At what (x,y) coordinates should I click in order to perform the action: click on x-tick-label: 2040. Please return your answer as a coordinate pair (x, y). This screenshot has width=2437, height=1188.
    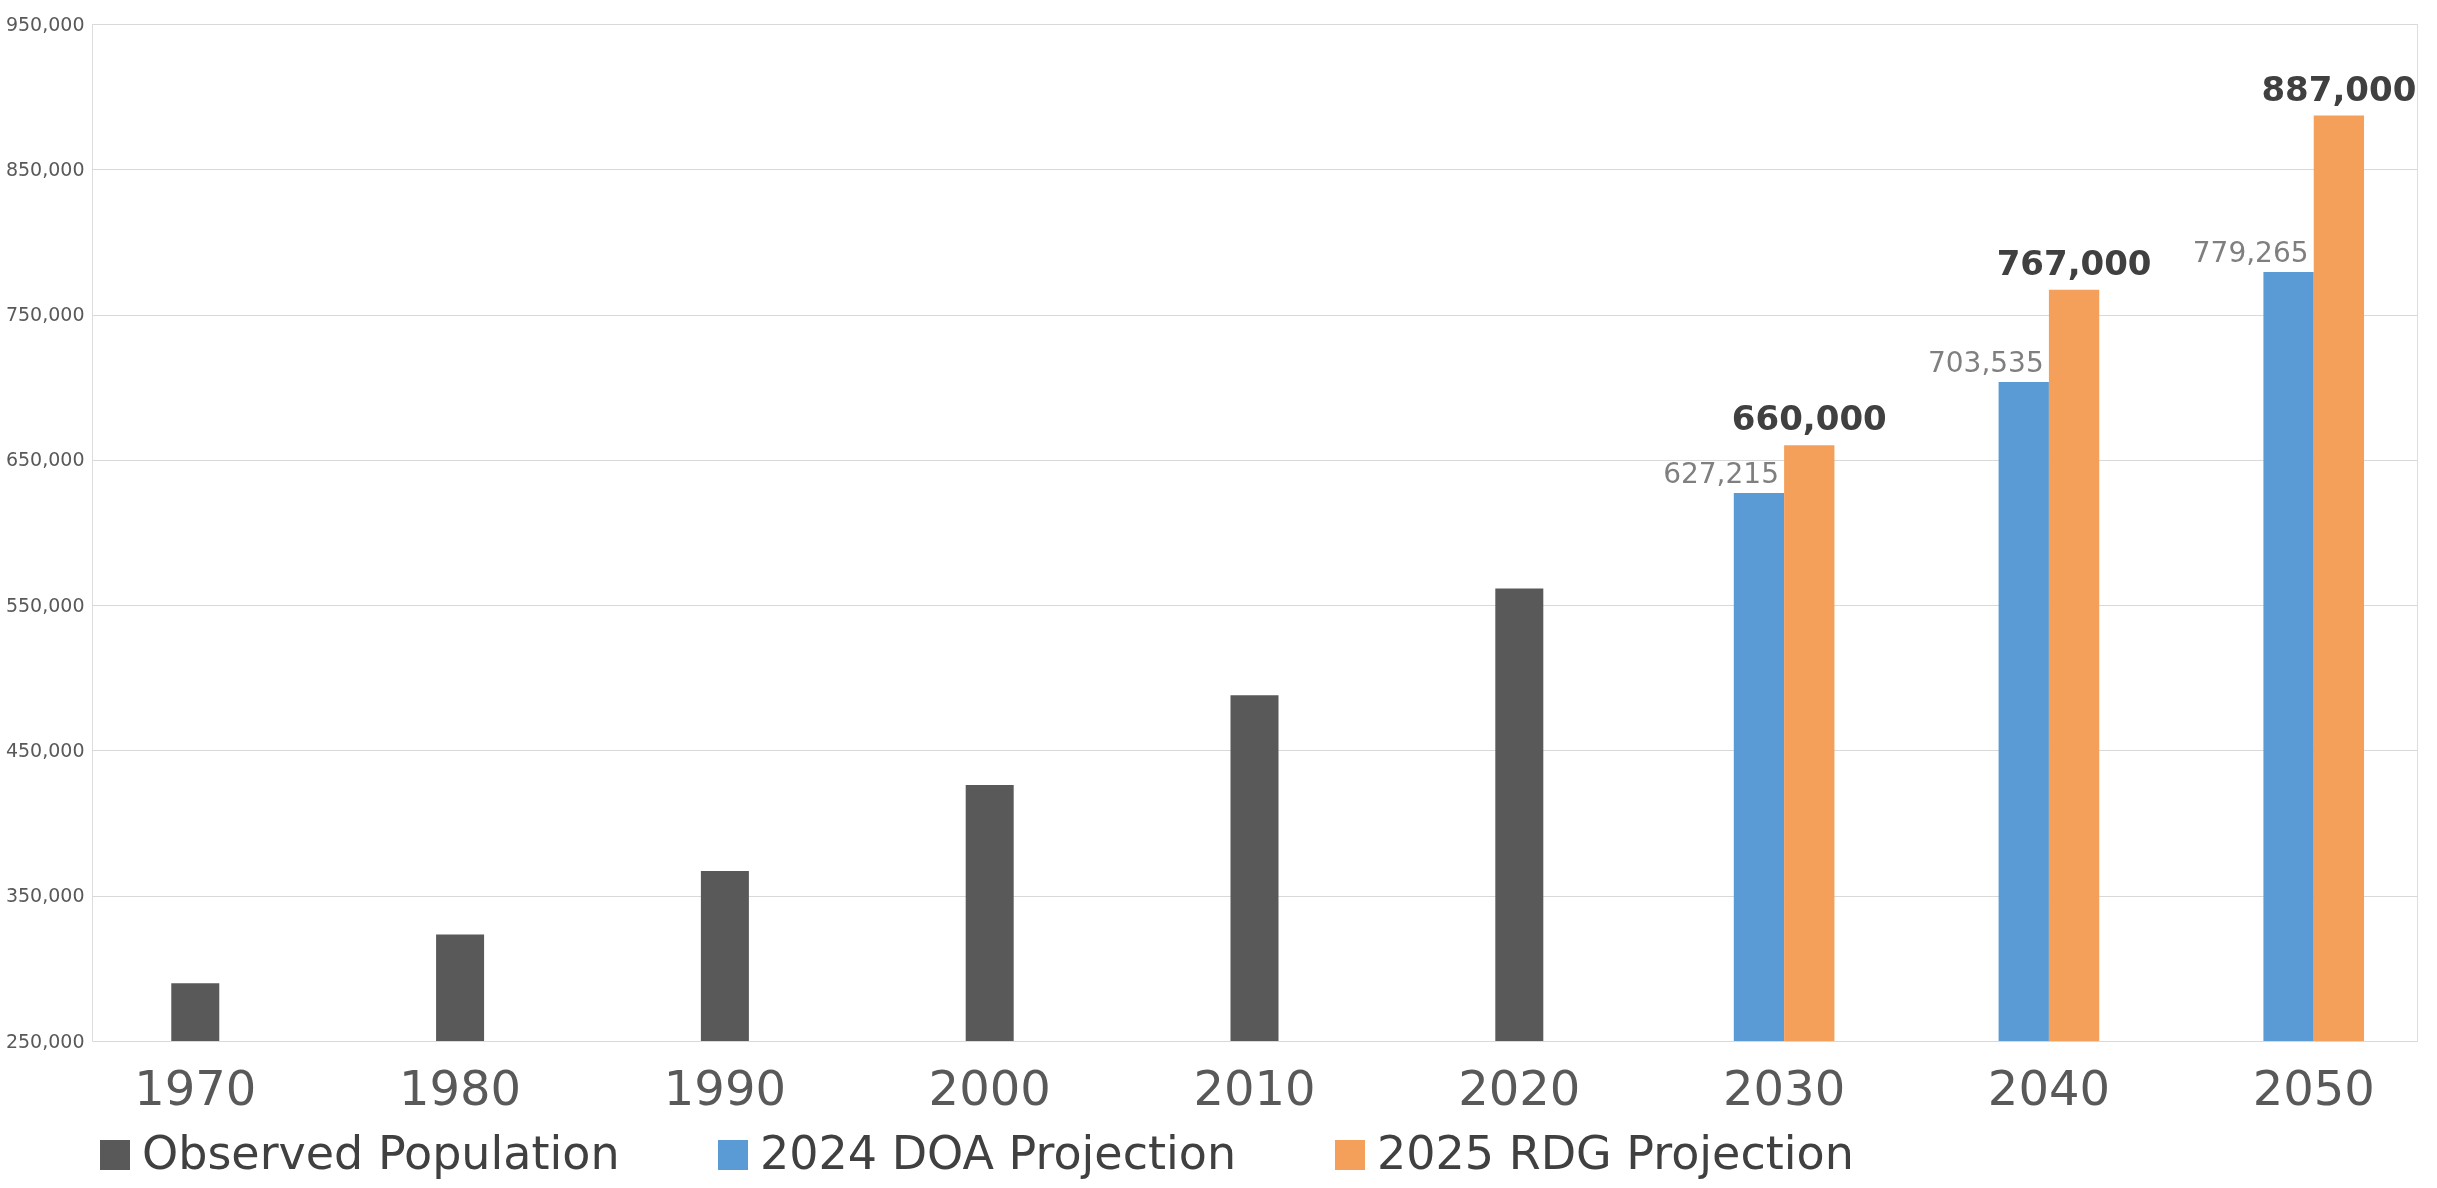
    Looking at the image, I should click on (2048, 1087).